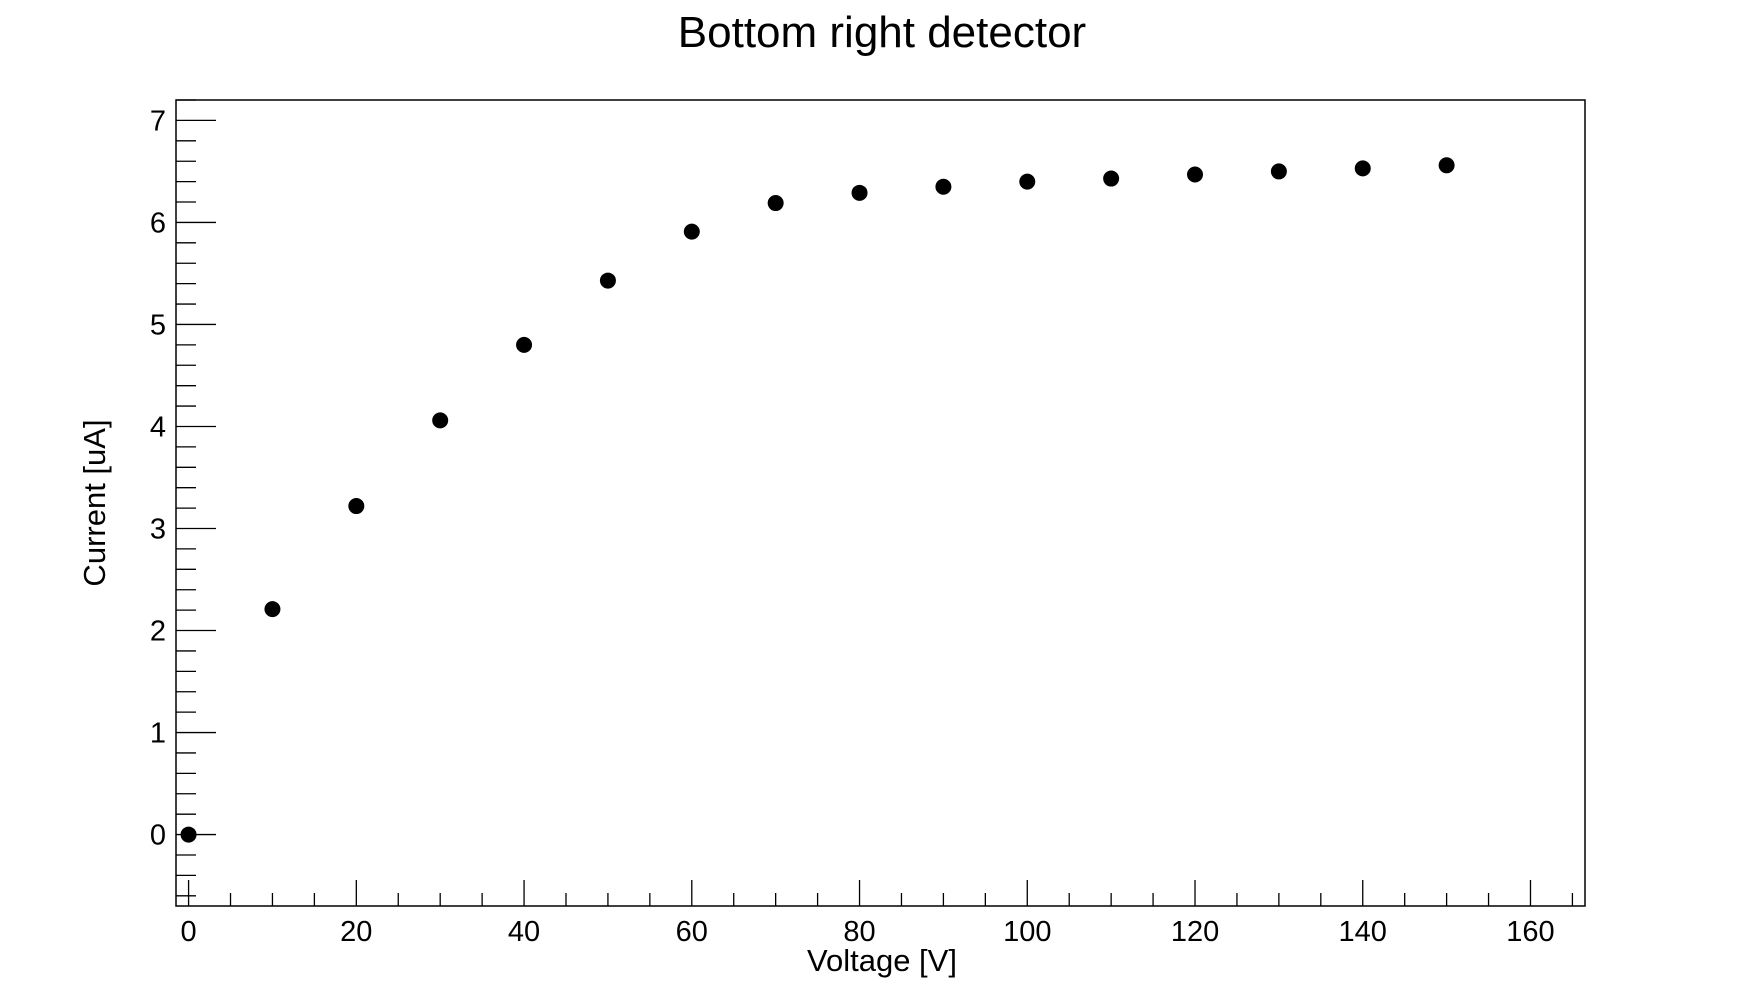 The height and width of the screenshot is (996, 1743). What do you see at coordinates (196, 498) in the screenshot?
I see `y-axis-ticks` at bounding box center [196, 498].